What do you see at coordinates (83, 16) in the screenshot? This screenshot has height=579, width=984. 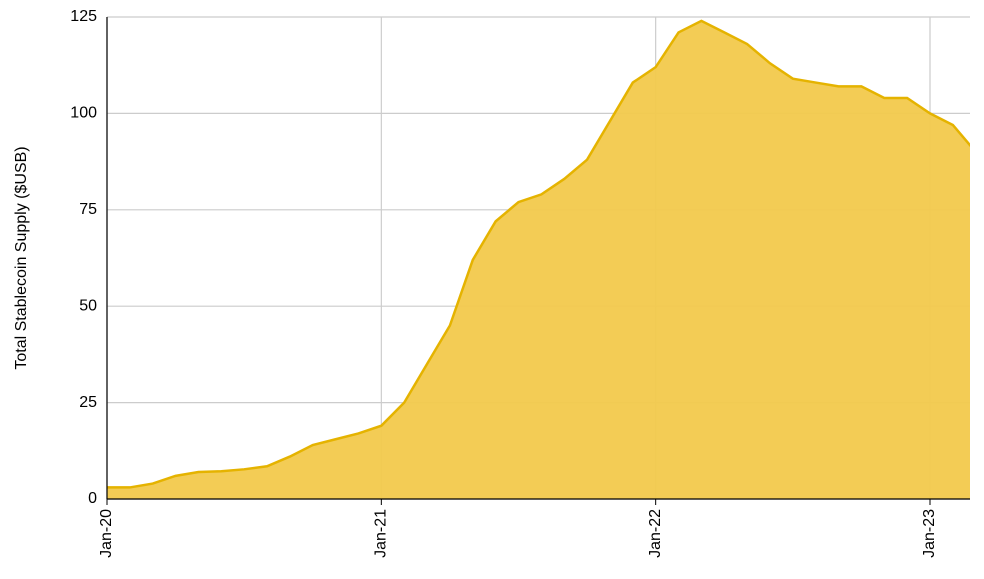 I see `y-tick-label: 125` at bounding box center [83, 16].